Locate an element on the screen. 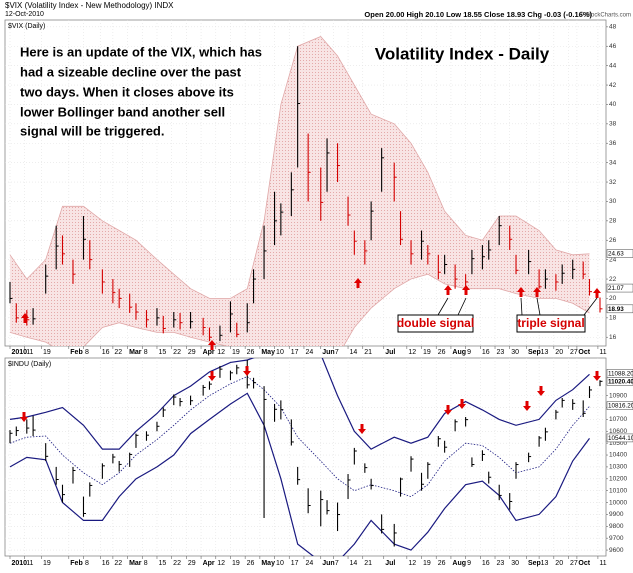 The height and width of the screenshot is (573, 633). x-tick-label: 7 is located at coordinates (337, 352).